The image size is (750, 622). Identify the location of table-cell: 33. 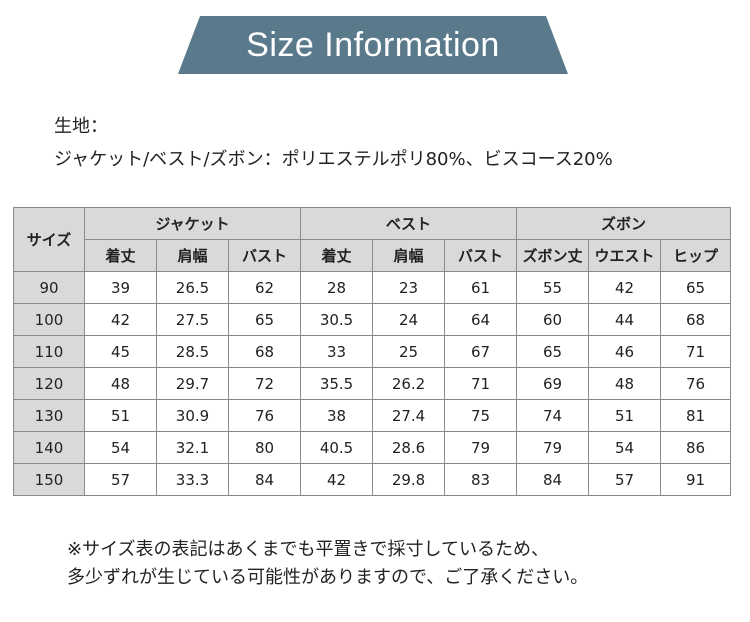
(337, 351).